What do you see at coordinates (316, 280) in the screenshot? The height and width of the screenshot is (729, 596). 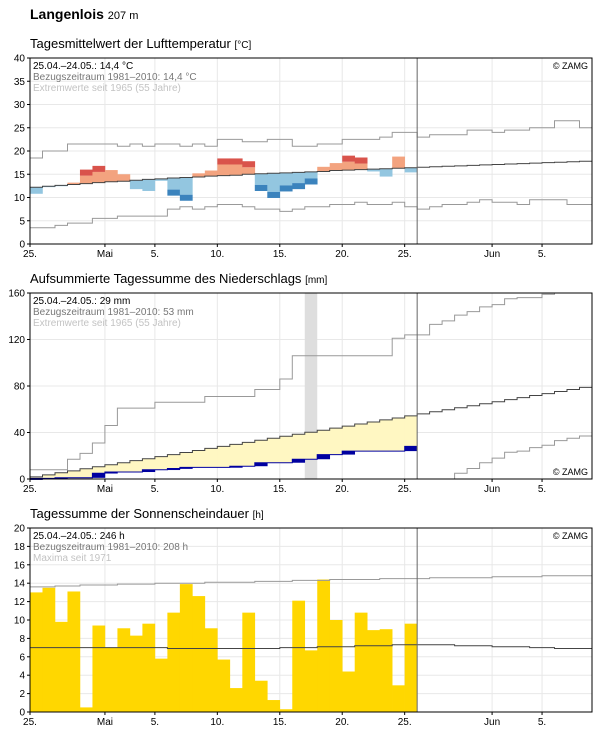 I see `precipitation-unit: [mm]` at bounding box center [316, 280].